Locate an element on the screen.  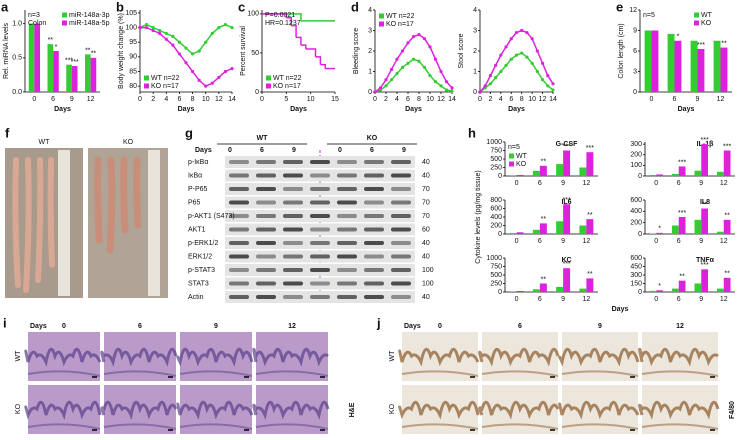
x-tick-label: 12 is located at coordinates (543, 99).